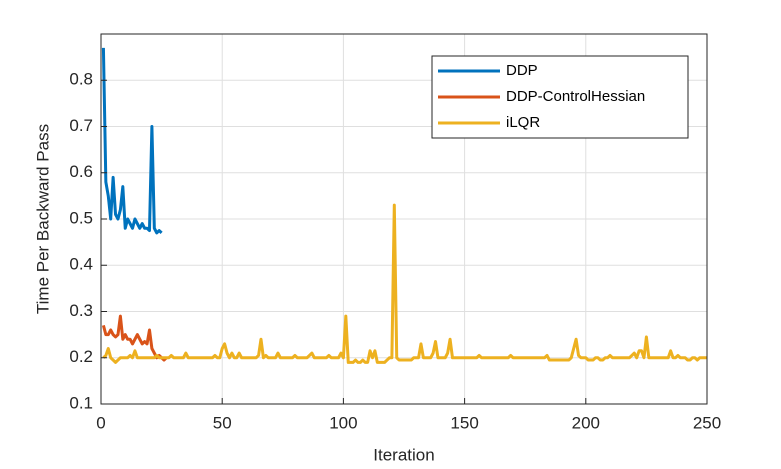 The image size is (781, 469). I want to click on x-tick-label: 100, so click(343, 422).